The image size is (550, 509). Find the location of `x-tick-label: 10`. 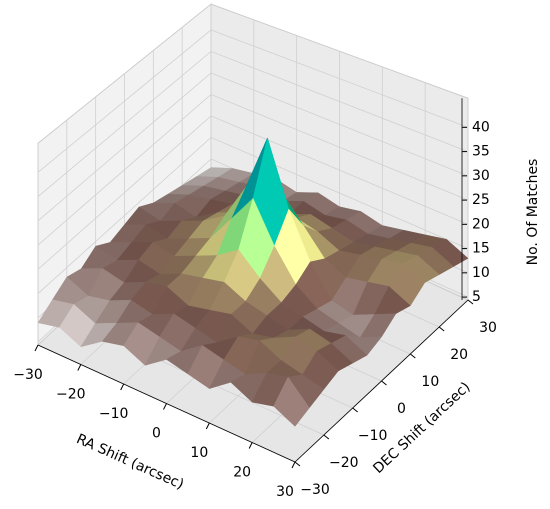

x-tick-label: 10 is located at coordinates (199, 453).